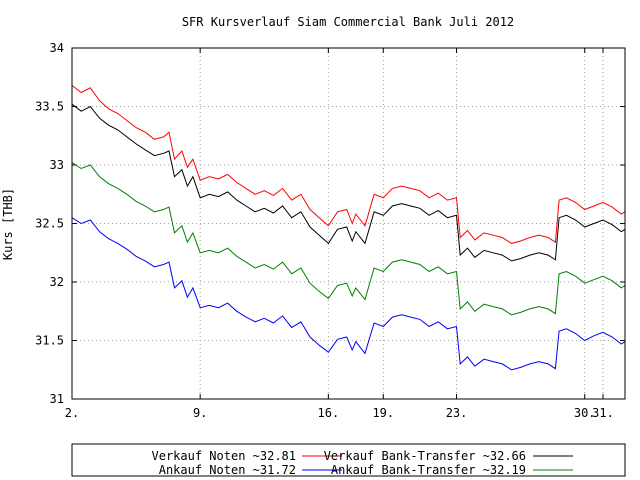 This screenshot has height=480, width=640. What do you see at coordinates (428, 470) in the screenshot?
I see `legend-label: Ankauf Bank-Transfer ~32.19` at bounding box center [428, 470].